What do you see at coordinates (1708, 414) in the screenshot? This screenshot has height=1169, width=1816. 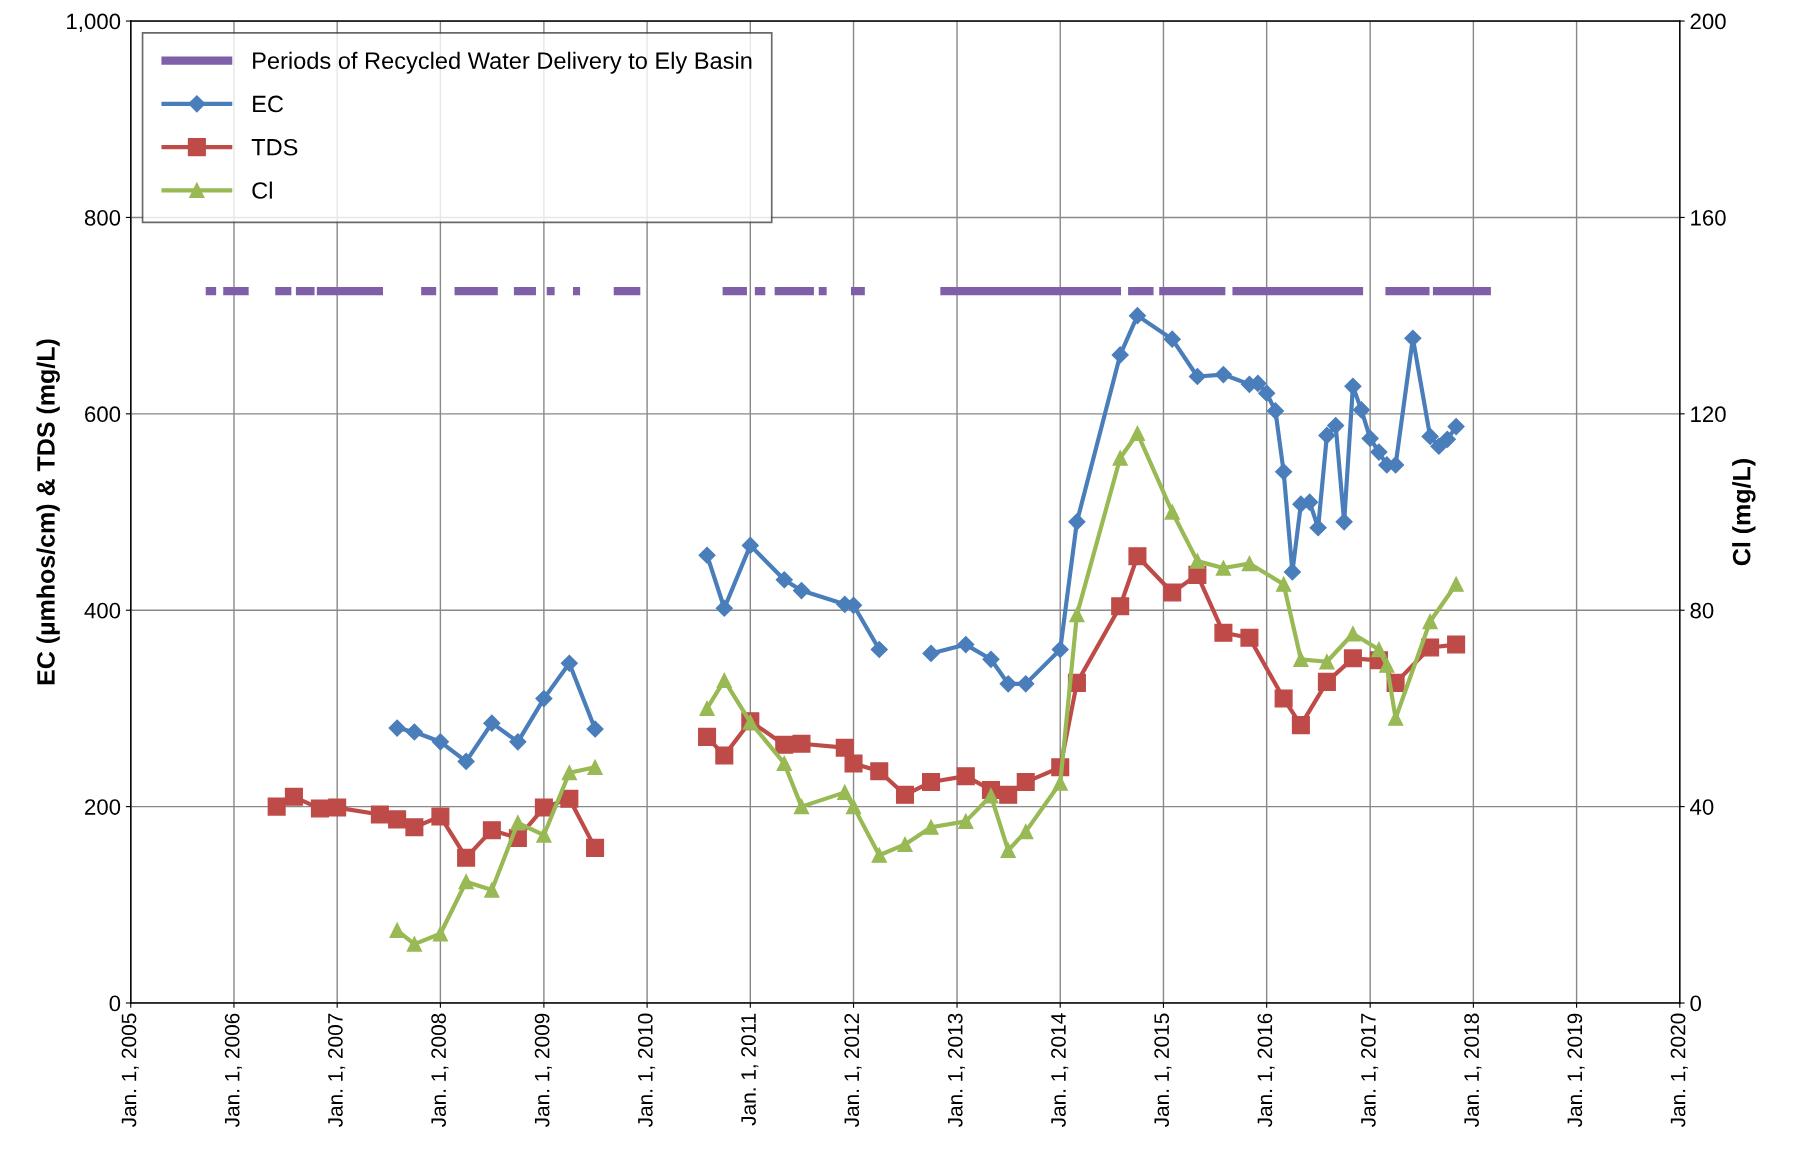 I see `y2-tick-label: 120` at bounding box center [1708, 414].